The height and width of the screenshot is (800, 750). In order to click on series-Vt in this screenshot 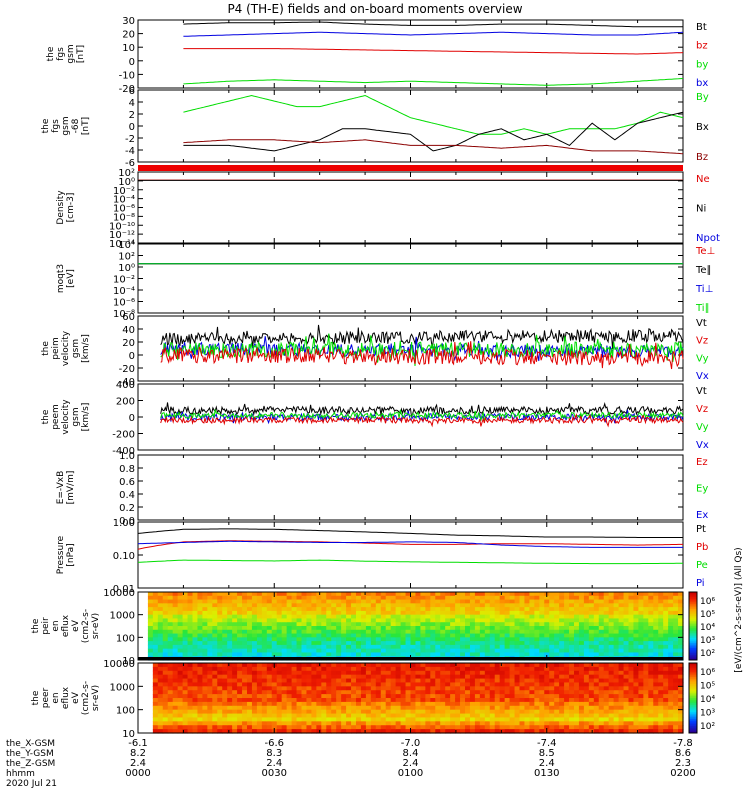, I will do `click(422, 409)`.